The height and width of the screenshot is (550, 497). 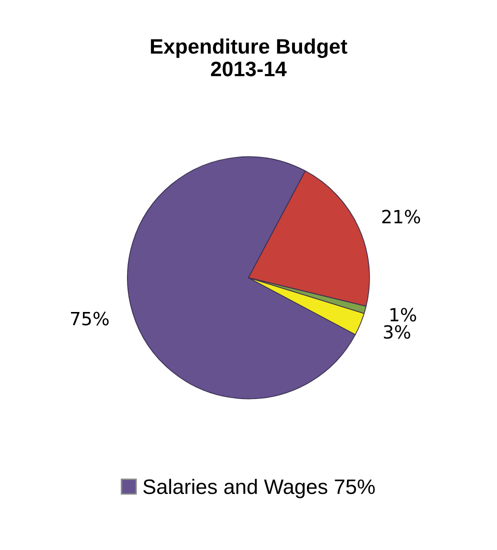 I want to click on data-label: 1%, so click(x=403, y=315).